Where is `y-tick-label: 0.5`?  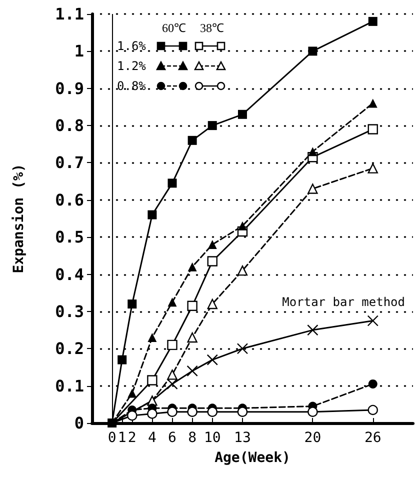 y-tick-label: 0.5 is located at coordinates (69, 237).